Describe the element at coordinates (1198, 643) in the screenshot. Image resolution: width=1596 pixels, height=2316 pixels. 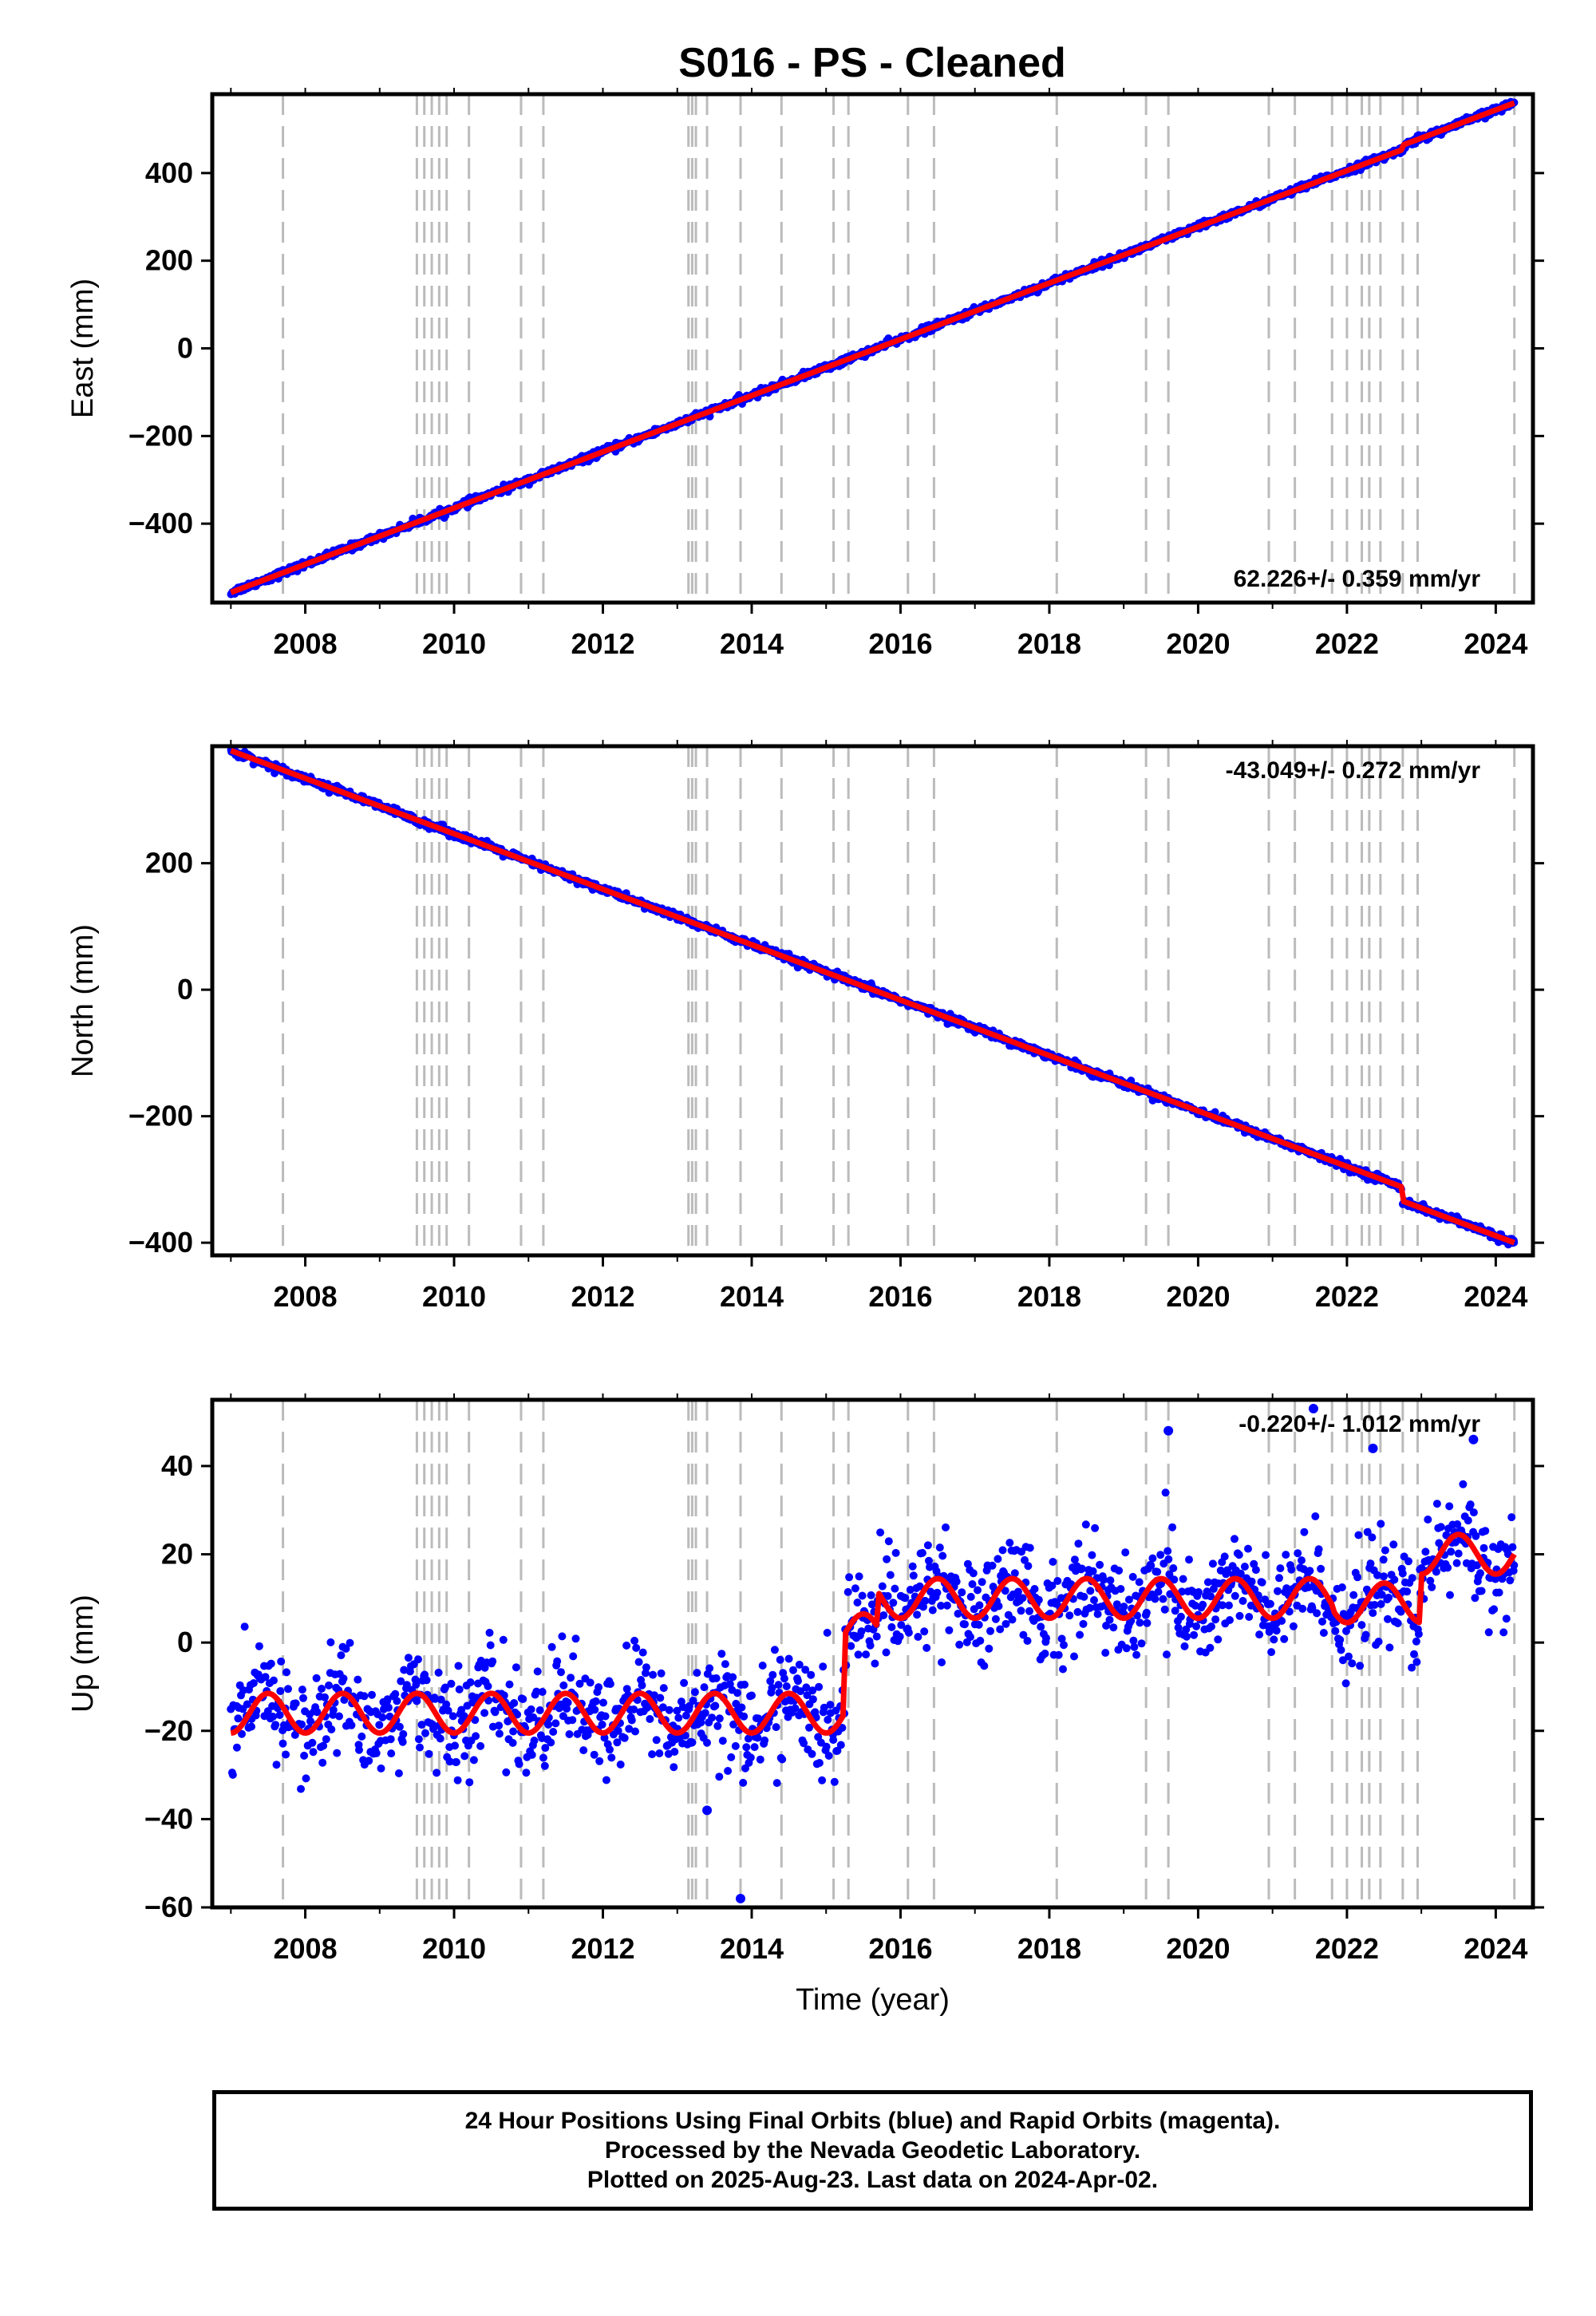
I see `x-tick-label: 2020` at that location.